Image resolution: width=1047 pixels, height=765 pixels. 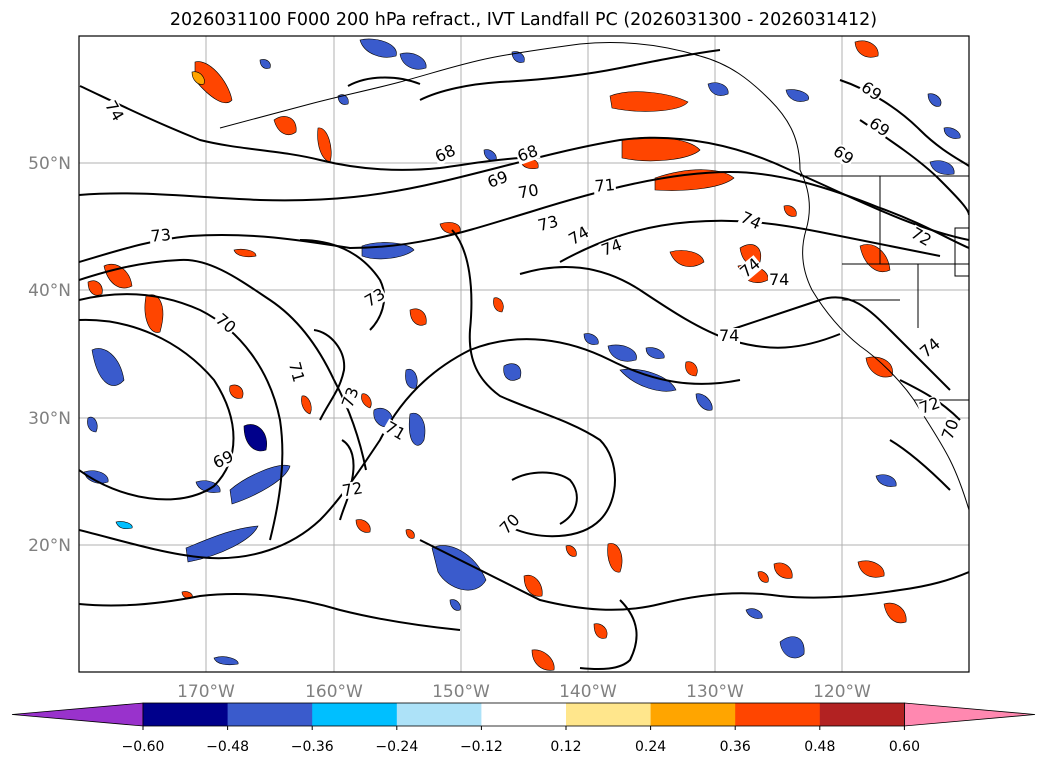 What do you see at coordinates (334, 692) in the screenshot?
I see `lon-label: 160°W` at bounding box center [334, 692].